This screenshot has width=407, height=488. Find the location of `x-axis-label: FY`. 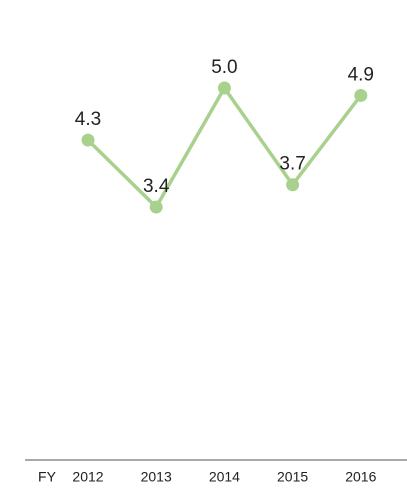

x-axis-label: FY is located at coordinates (47, 477).